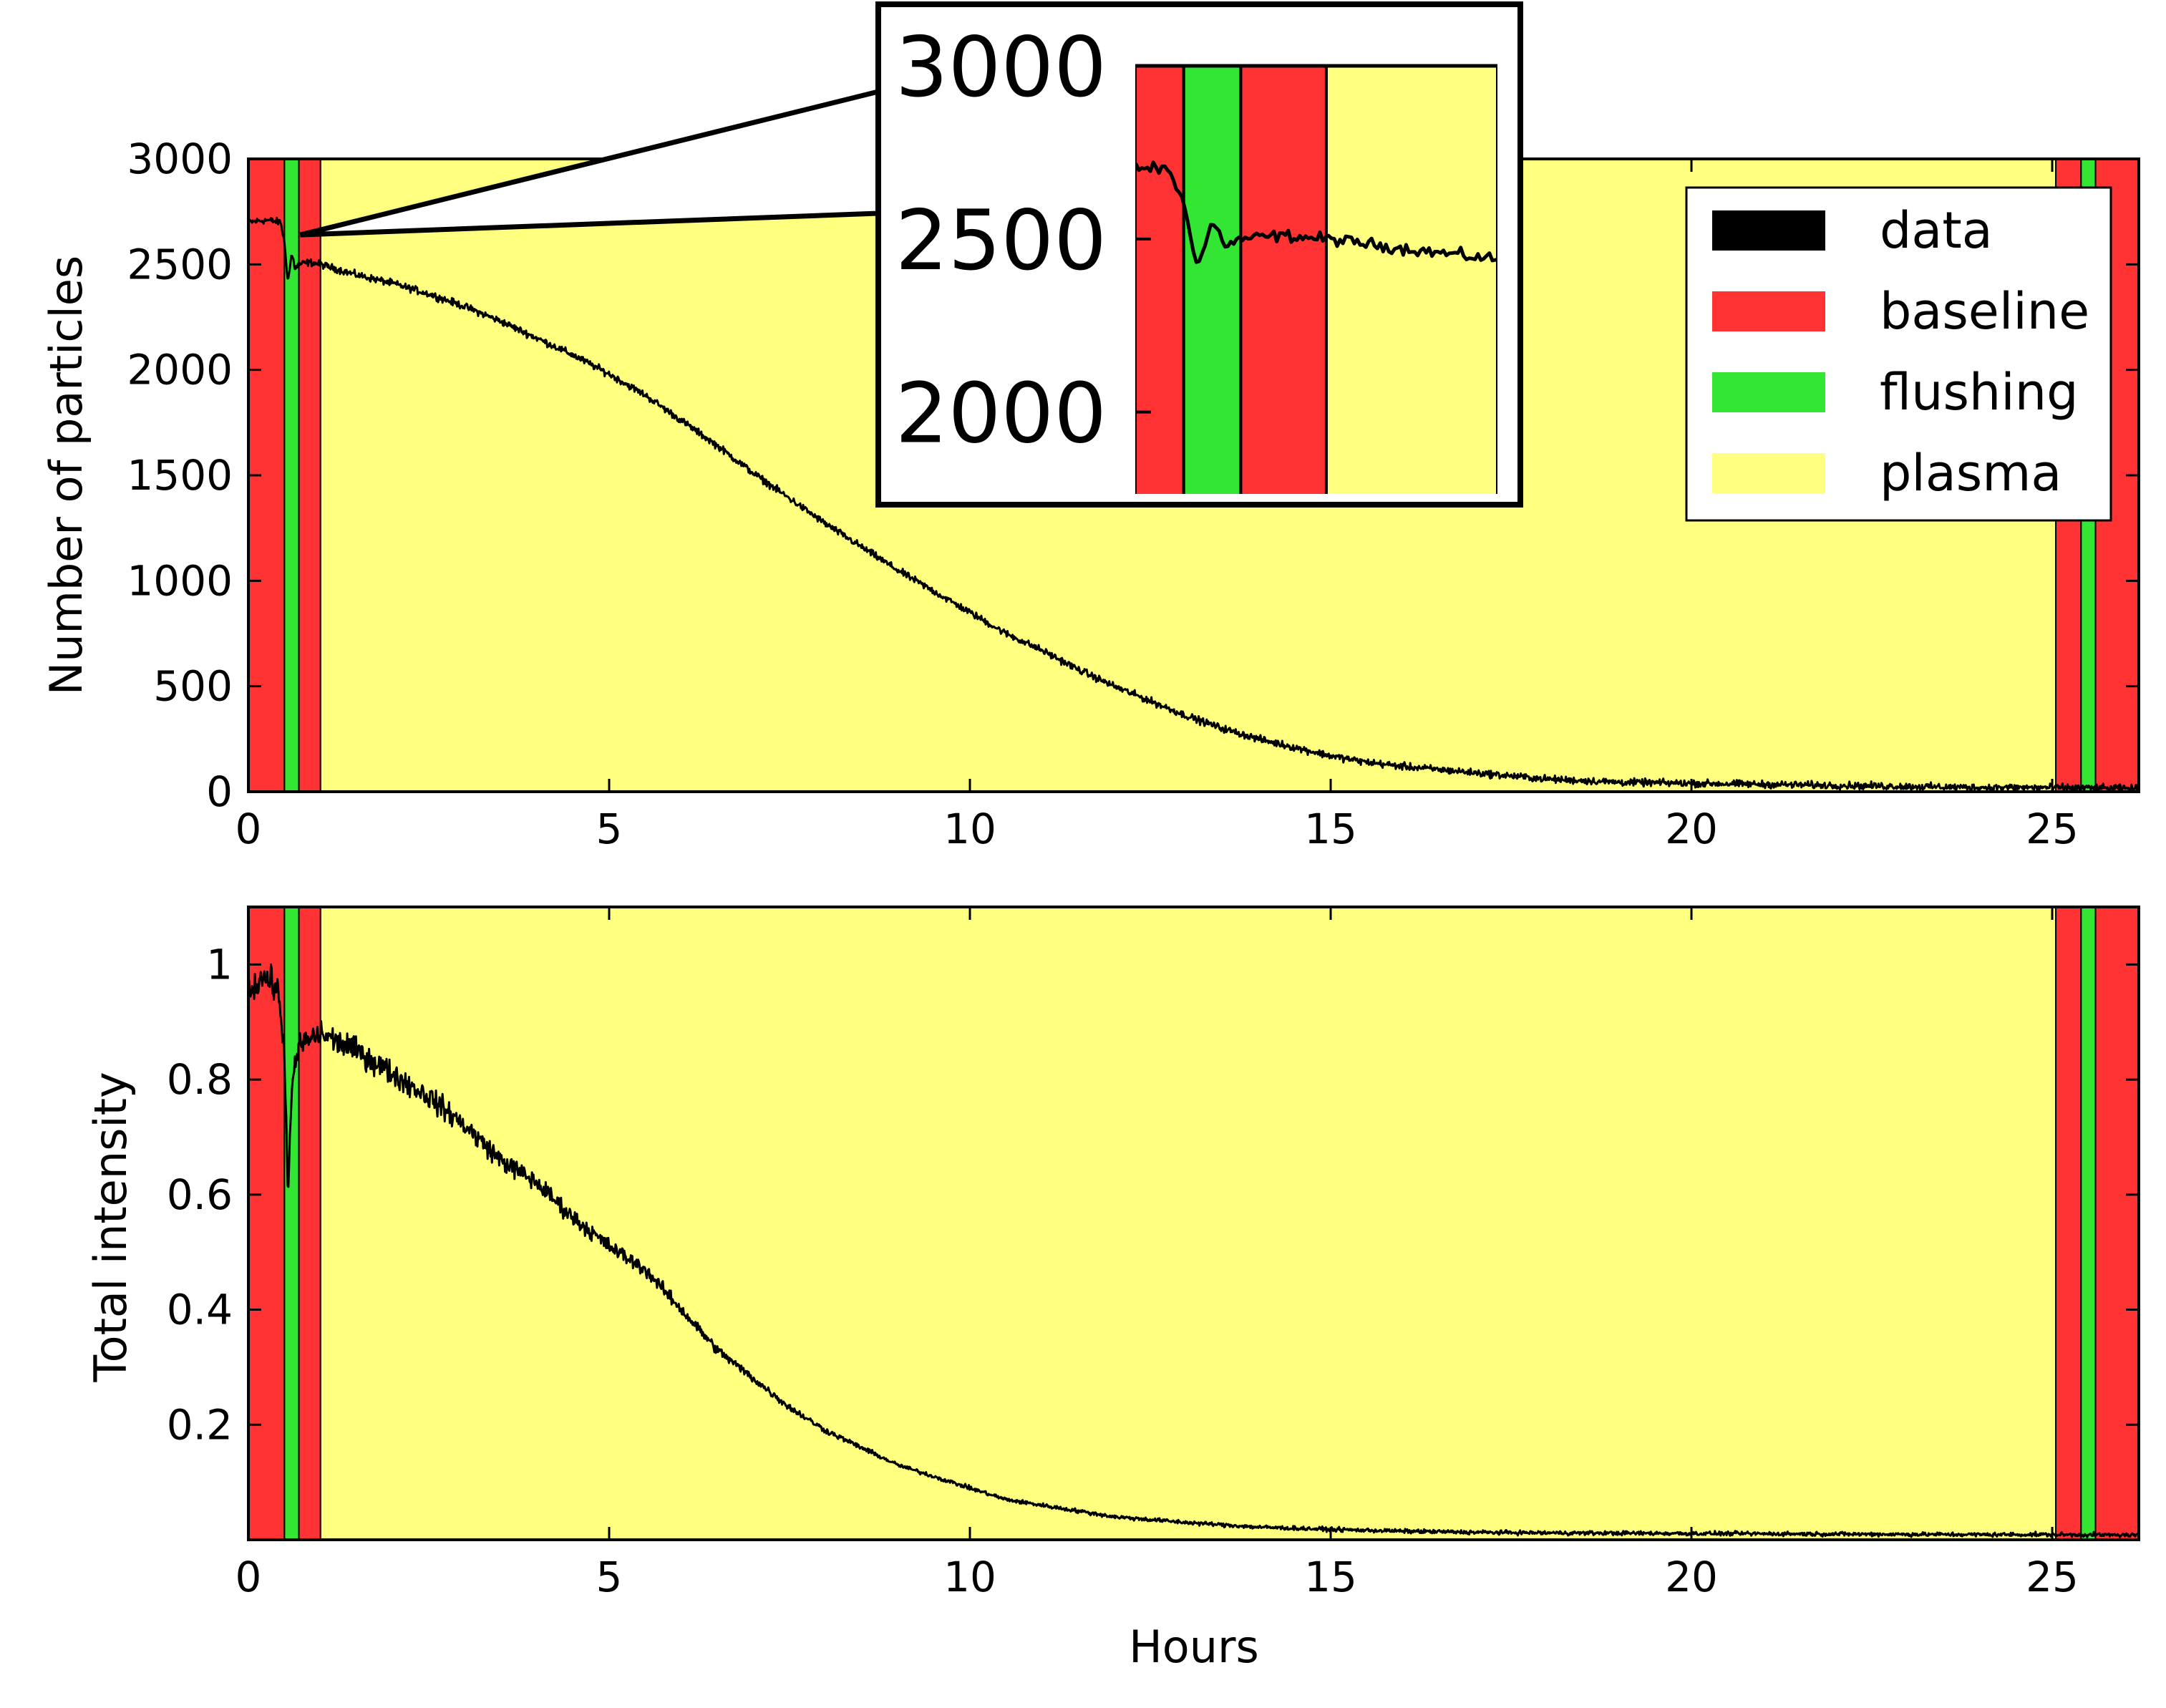 This screenshot has height=1708, width=2166. Describe the element at coordinates (219, 792) in the screenshot. I see `y-tick-label: 0` at that location.